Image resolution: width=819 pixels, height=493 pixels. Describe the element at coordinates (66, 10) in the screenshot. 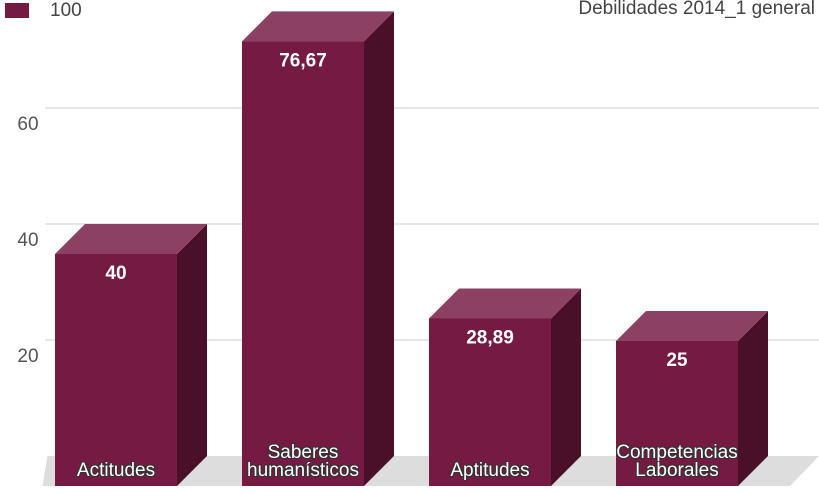

I see `legend-label: 100` at that location.